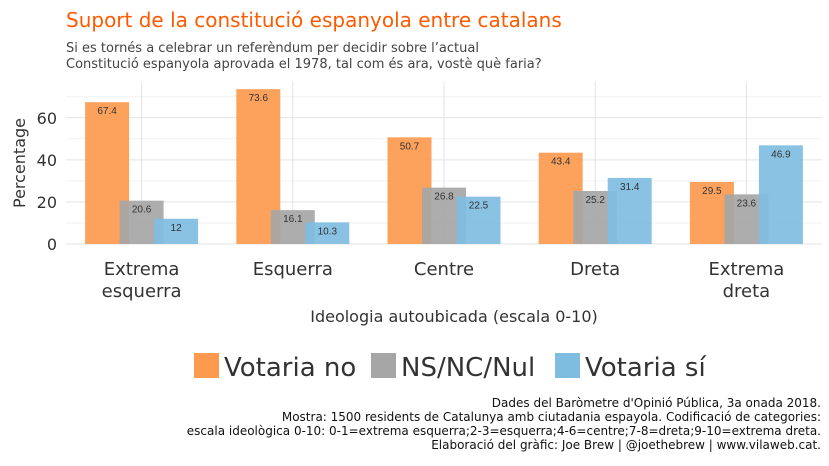 This screenshot has height=466, width=829. I want to click on bar-value-label: 50.7, so click(410, 146).